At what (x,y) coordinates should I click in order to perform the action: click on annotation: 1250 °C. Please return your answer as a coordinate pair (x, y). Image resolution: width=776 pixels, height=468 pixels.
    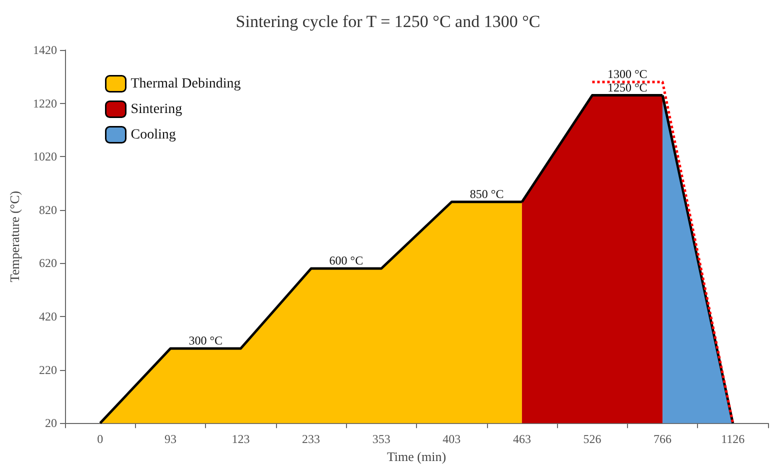
    Looking at the image, I should click on (627, 87).